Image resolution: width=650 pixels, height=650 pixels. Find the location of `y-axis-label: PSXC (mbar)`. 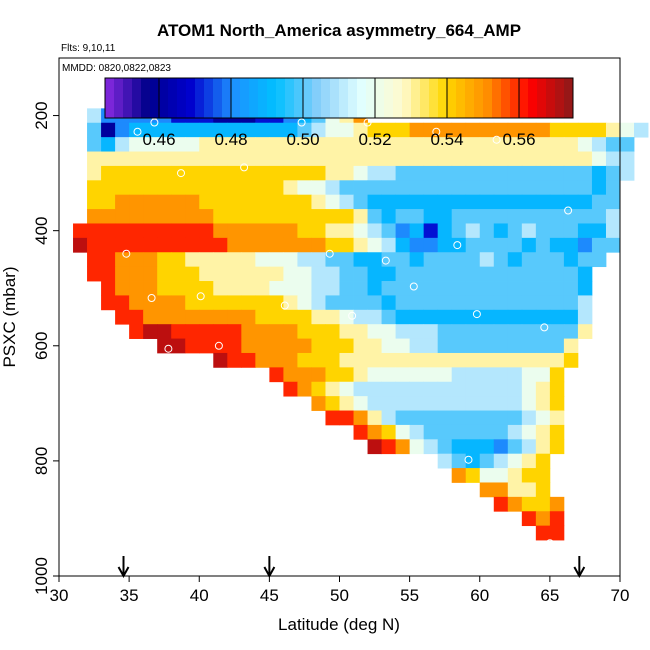

y-axis-label: PSXC (mbar) is located at coordinates (9, 316).